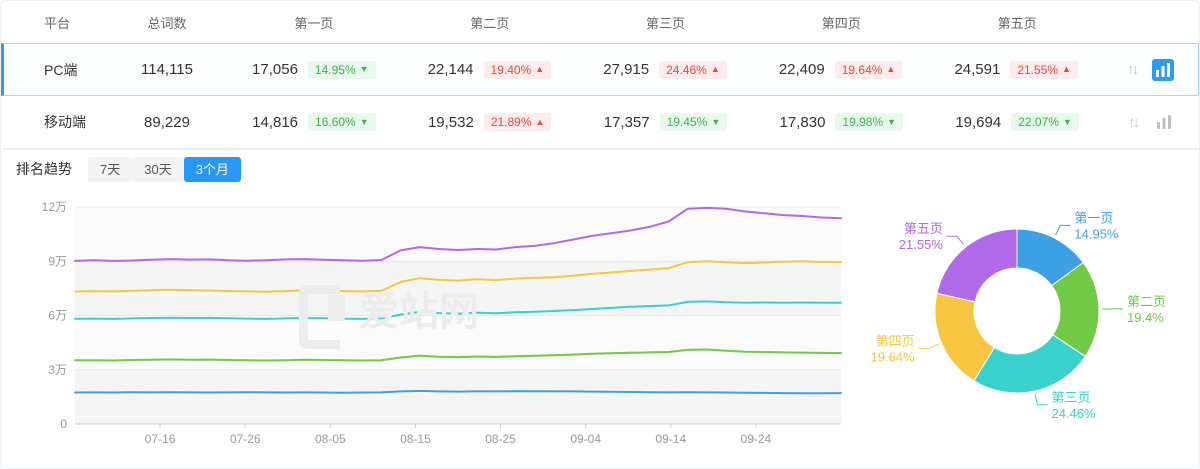  Describe the element at coordinates (44, 168) in the screenshot. I see `trend-title: 排名趋势` at that location.